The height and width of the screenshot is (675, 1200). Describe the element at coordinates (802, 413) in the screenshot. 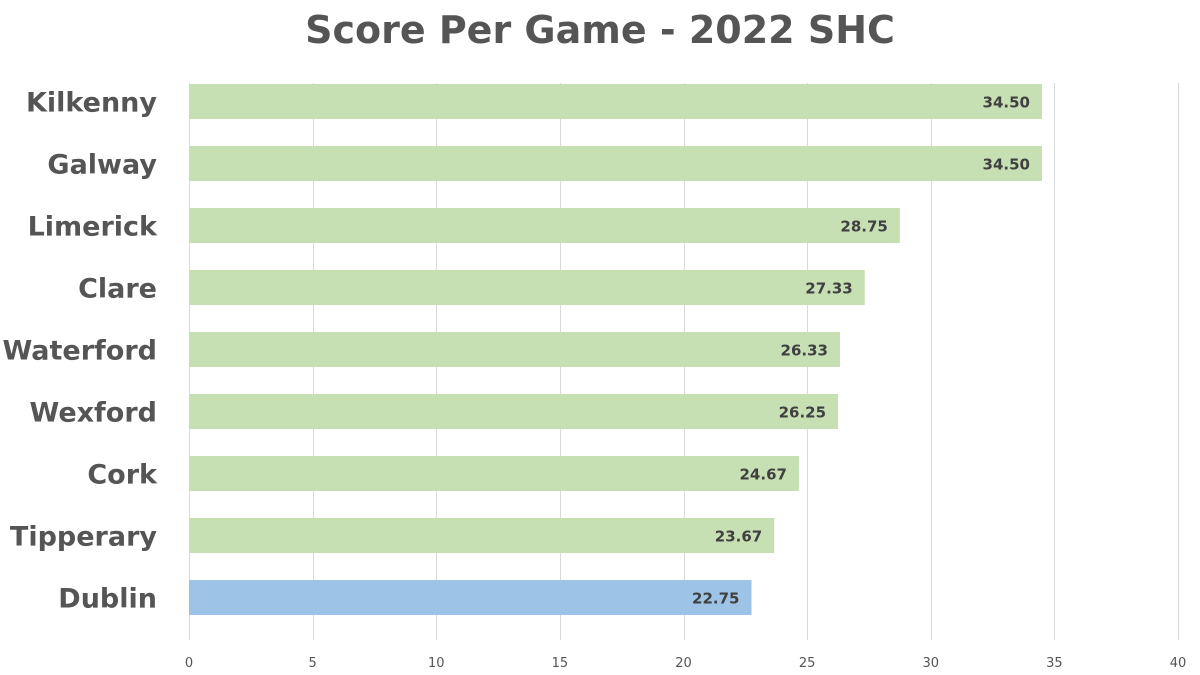

I see `data-label: 26.25` at that location.